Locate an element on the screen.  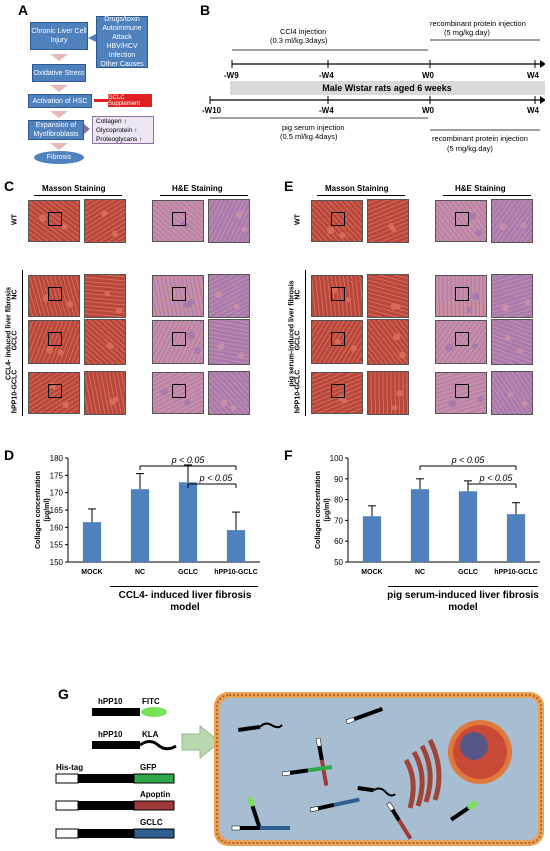
pig-injection-text: pig serum injection is located at coordinates (313, 127).